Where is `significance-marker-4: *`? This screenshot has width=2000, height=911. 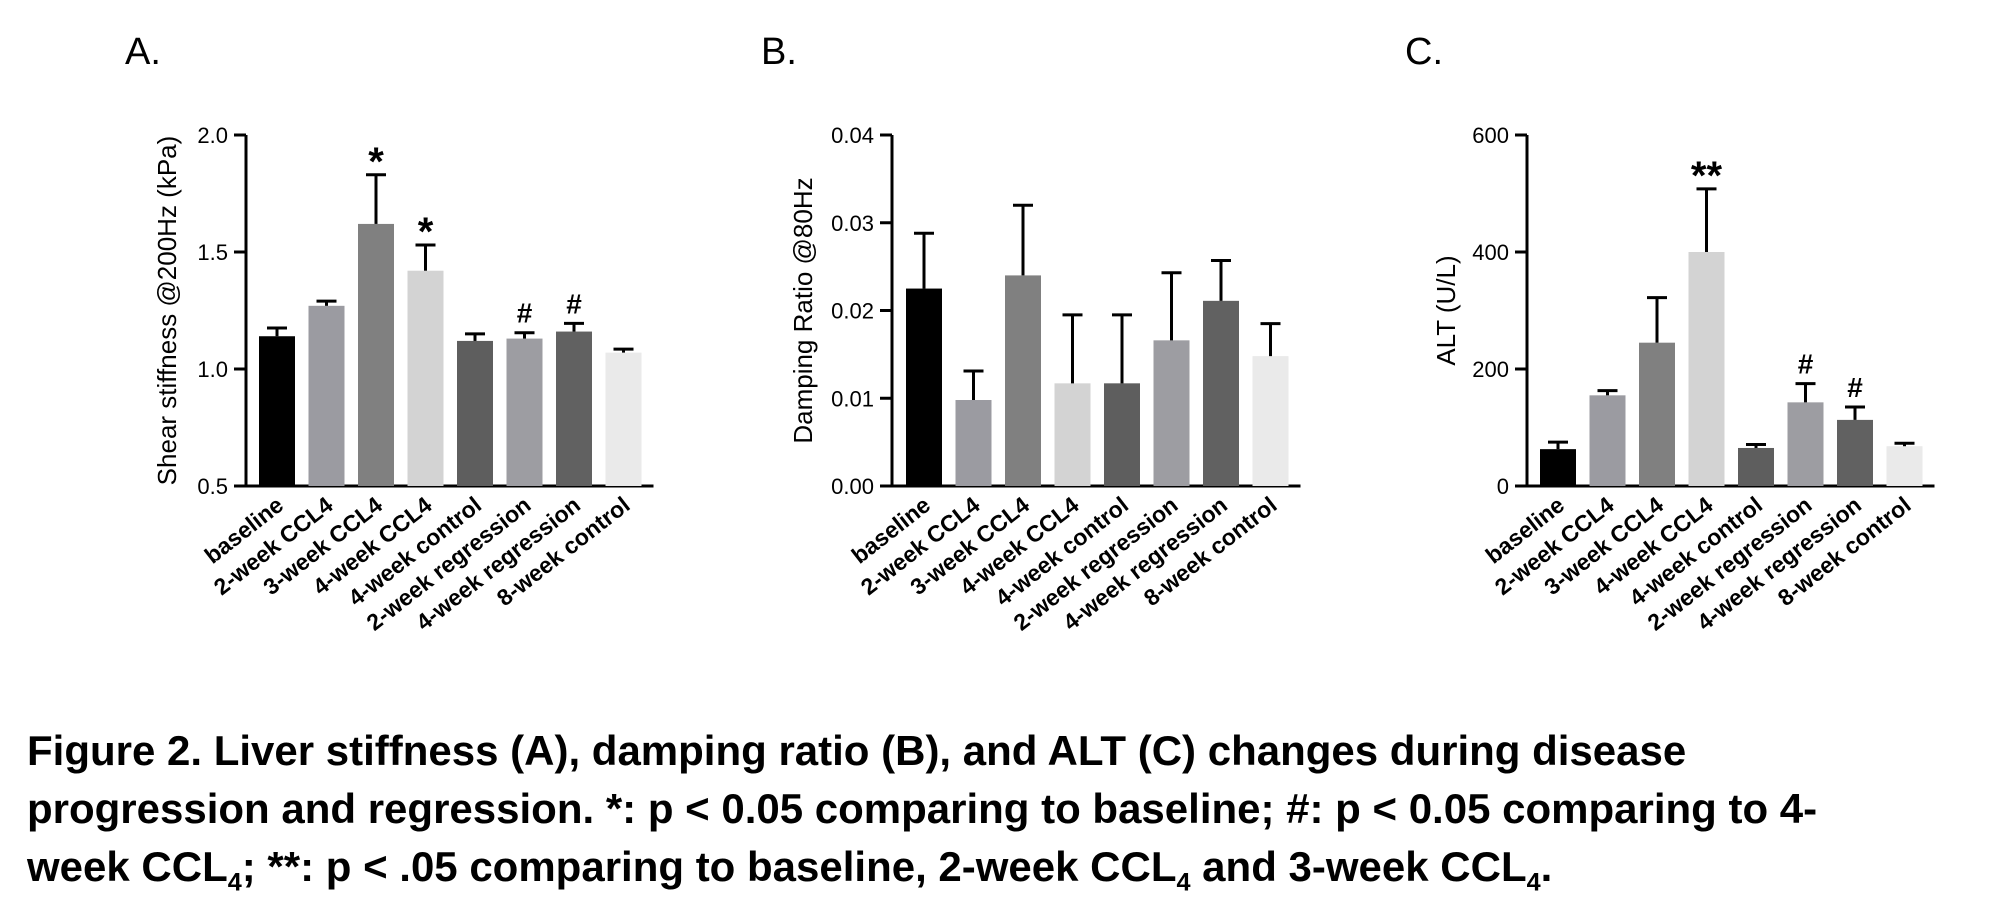 significance-marker-4: * is located at coordinates (426, 232).